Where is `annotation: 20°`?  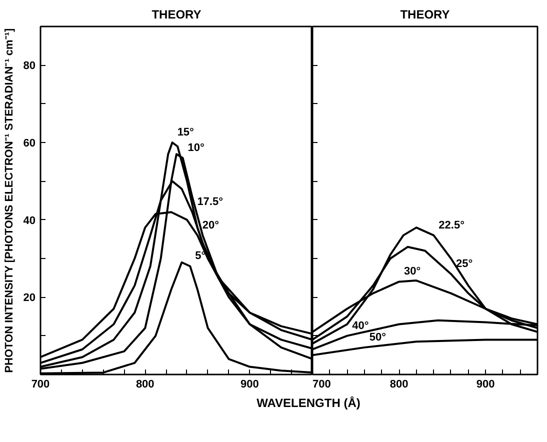 annotation: 20° is located at coordinates (211, 225).